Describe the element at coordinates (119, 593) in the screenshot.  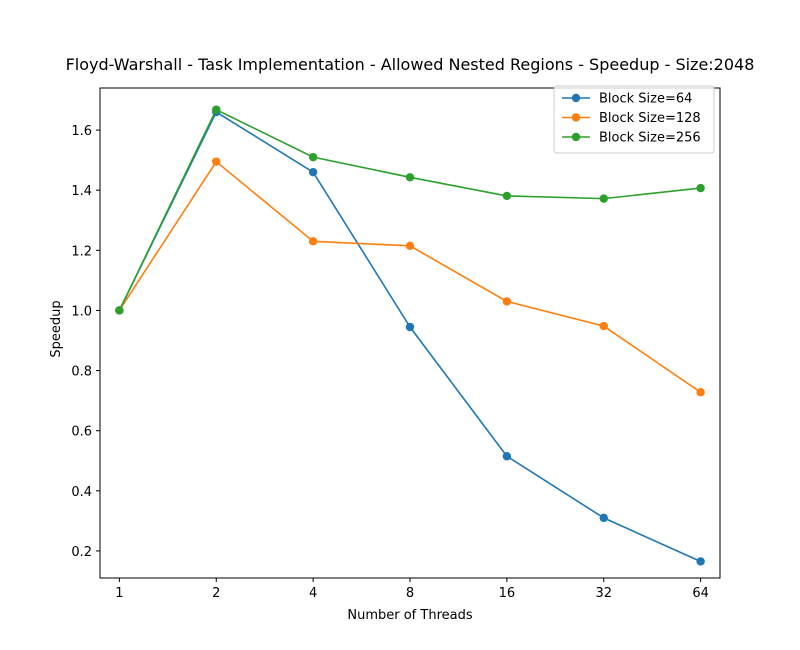
I see `x-tick-label: 1` at that location.